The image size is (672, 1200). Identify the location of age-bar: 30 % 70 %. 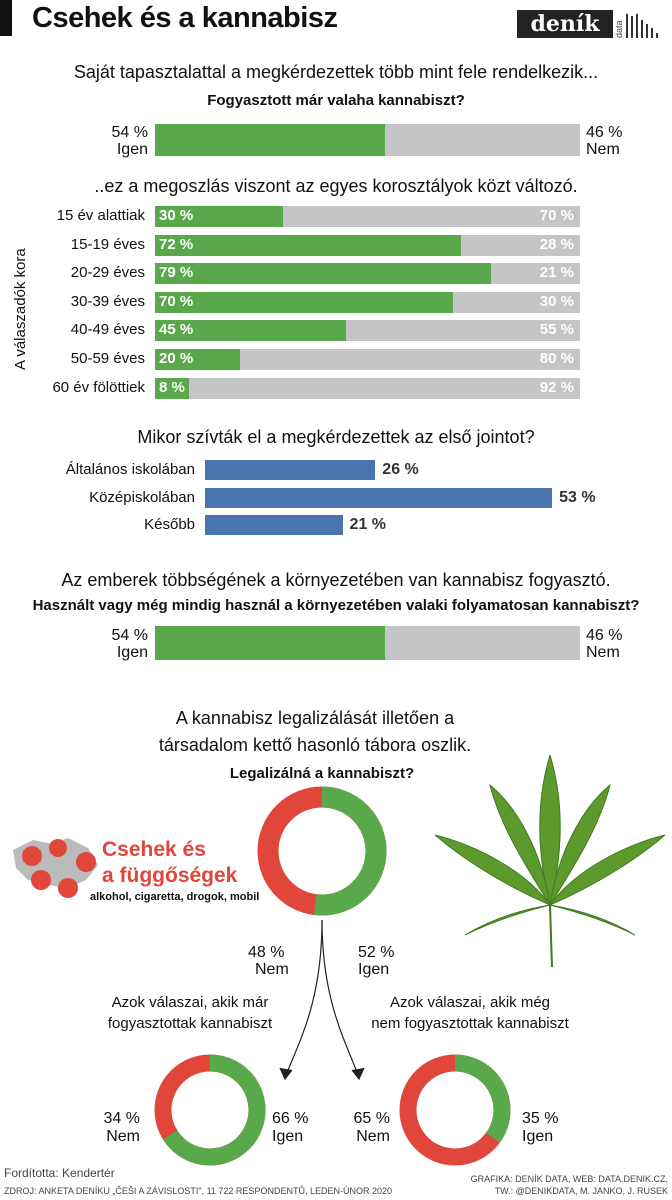
(367, 216).